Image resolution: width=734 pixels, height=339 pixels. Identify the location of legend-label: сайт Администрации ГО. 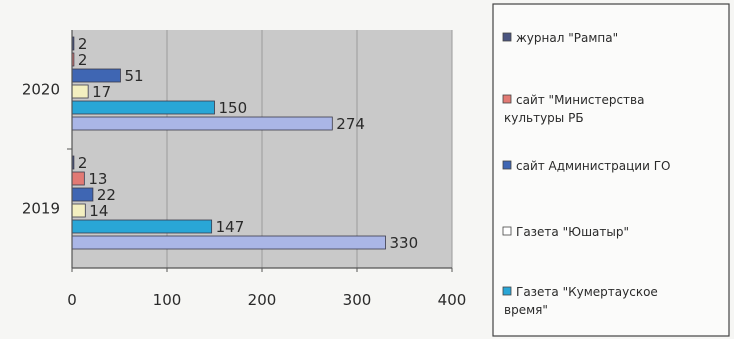
(593, 166).